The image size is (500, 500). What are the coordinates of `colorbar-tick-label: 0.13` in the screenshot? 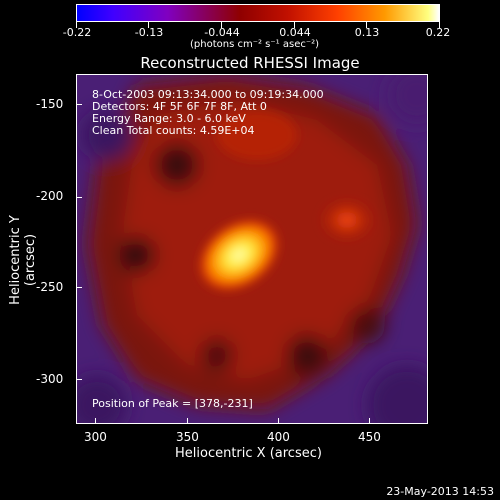 It's located at (367, 32).